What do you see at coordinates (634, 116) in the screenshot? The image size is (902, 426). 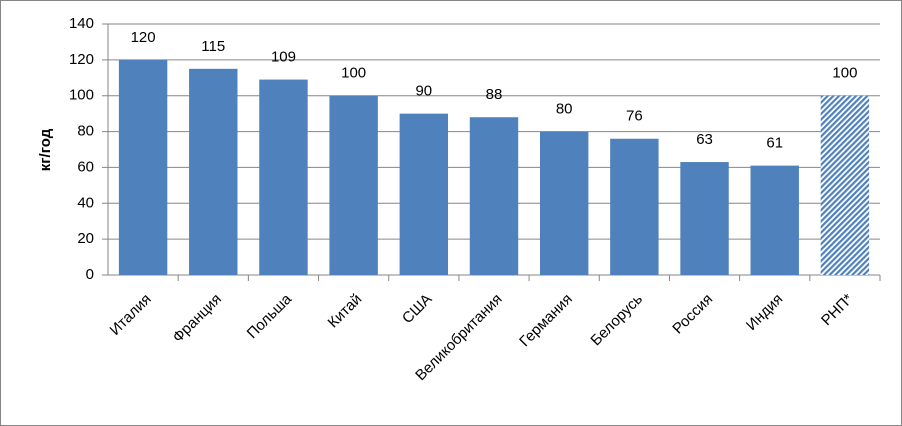 I see `value-label: 76` at bounding box center [634, 116].